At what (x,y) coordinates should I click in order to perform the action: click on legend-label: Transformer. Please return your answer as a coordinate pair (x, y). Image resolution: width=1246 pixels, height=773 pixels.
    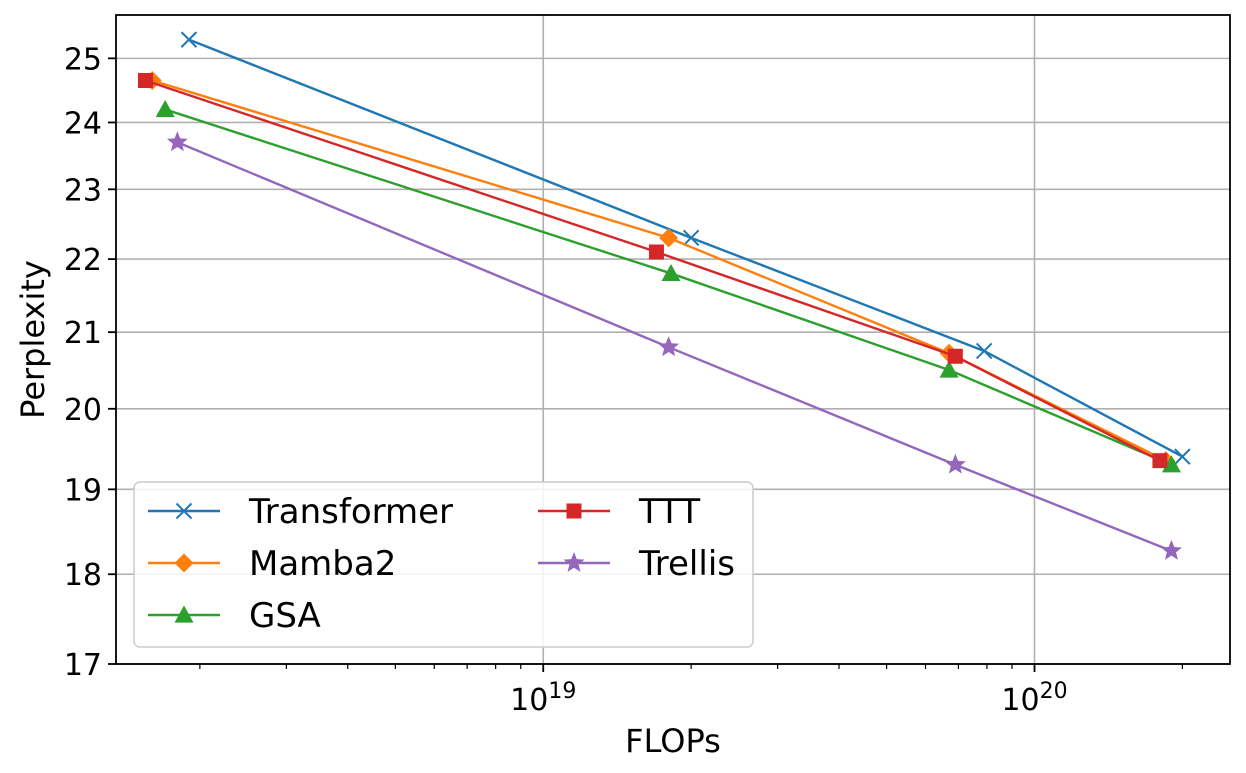
    Looking at the image, I should click on (350, 512).